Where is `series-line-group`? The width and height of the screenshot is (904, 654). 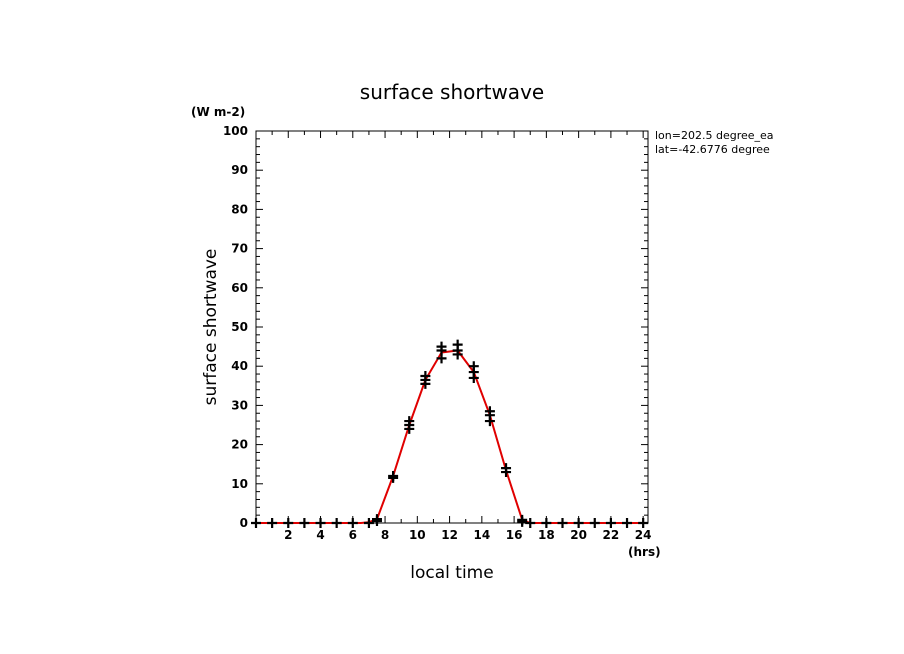
series-line-group is located at coordinates (452, 436).